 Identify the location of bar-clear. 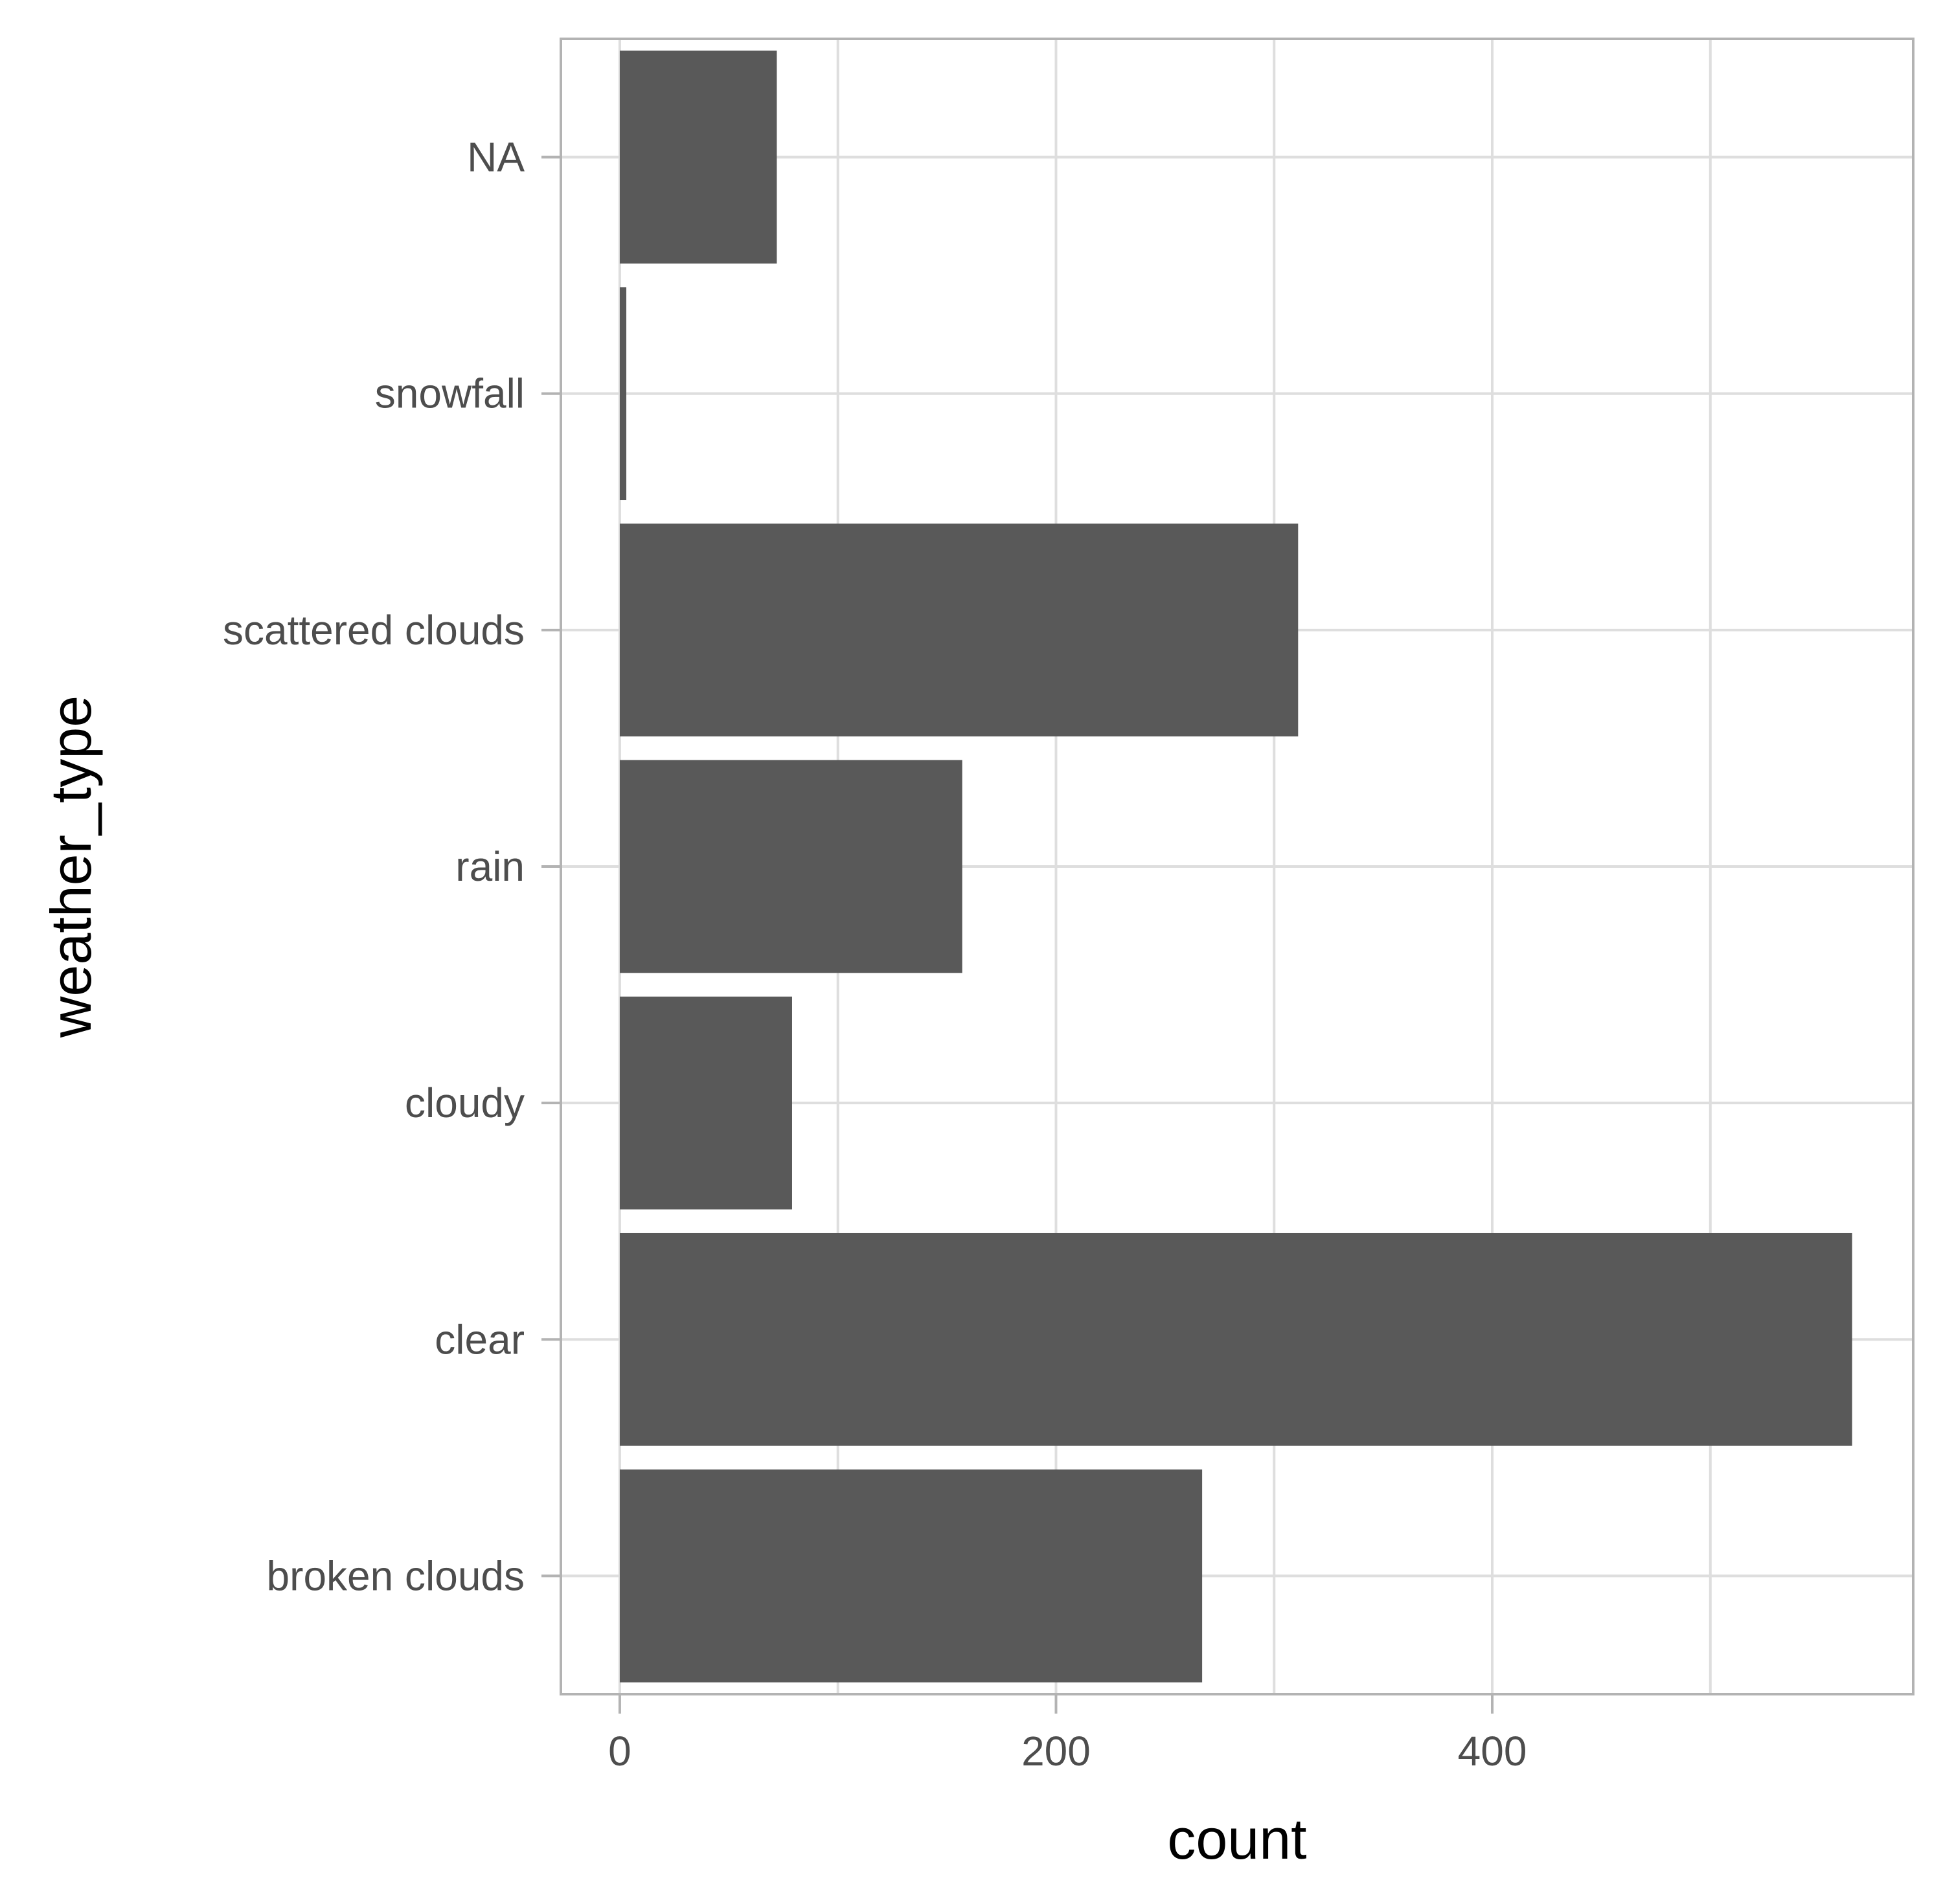
(1235, 1339).